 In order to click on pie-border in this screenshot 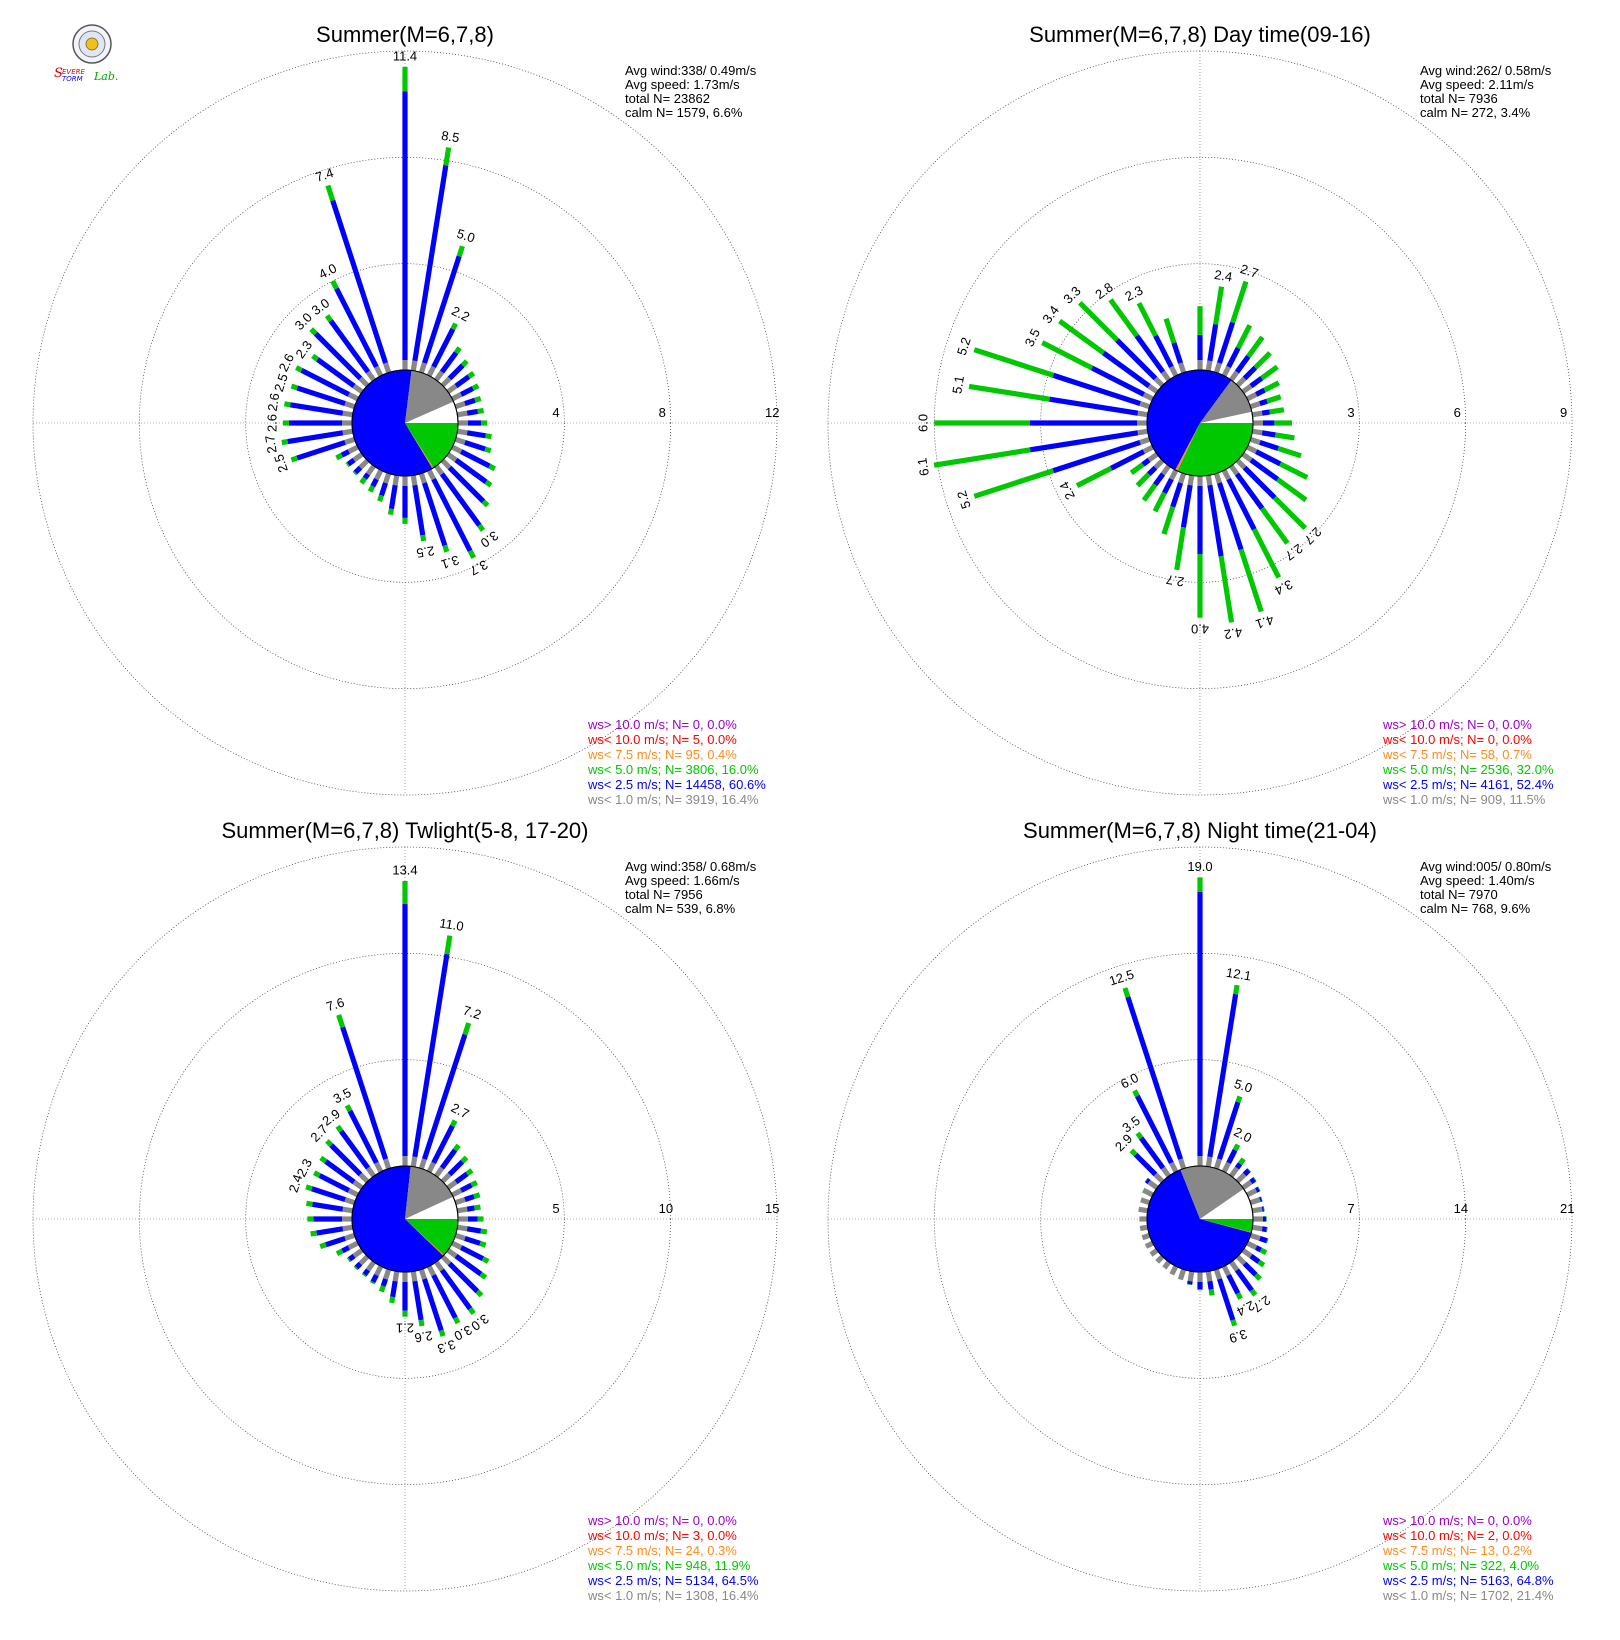, I will do `click(405, 423)`.